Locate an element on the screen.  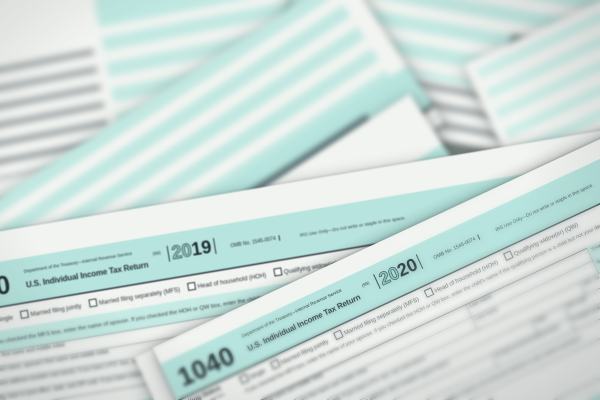
form-number: 1040 is located at coordinates (6, 289).